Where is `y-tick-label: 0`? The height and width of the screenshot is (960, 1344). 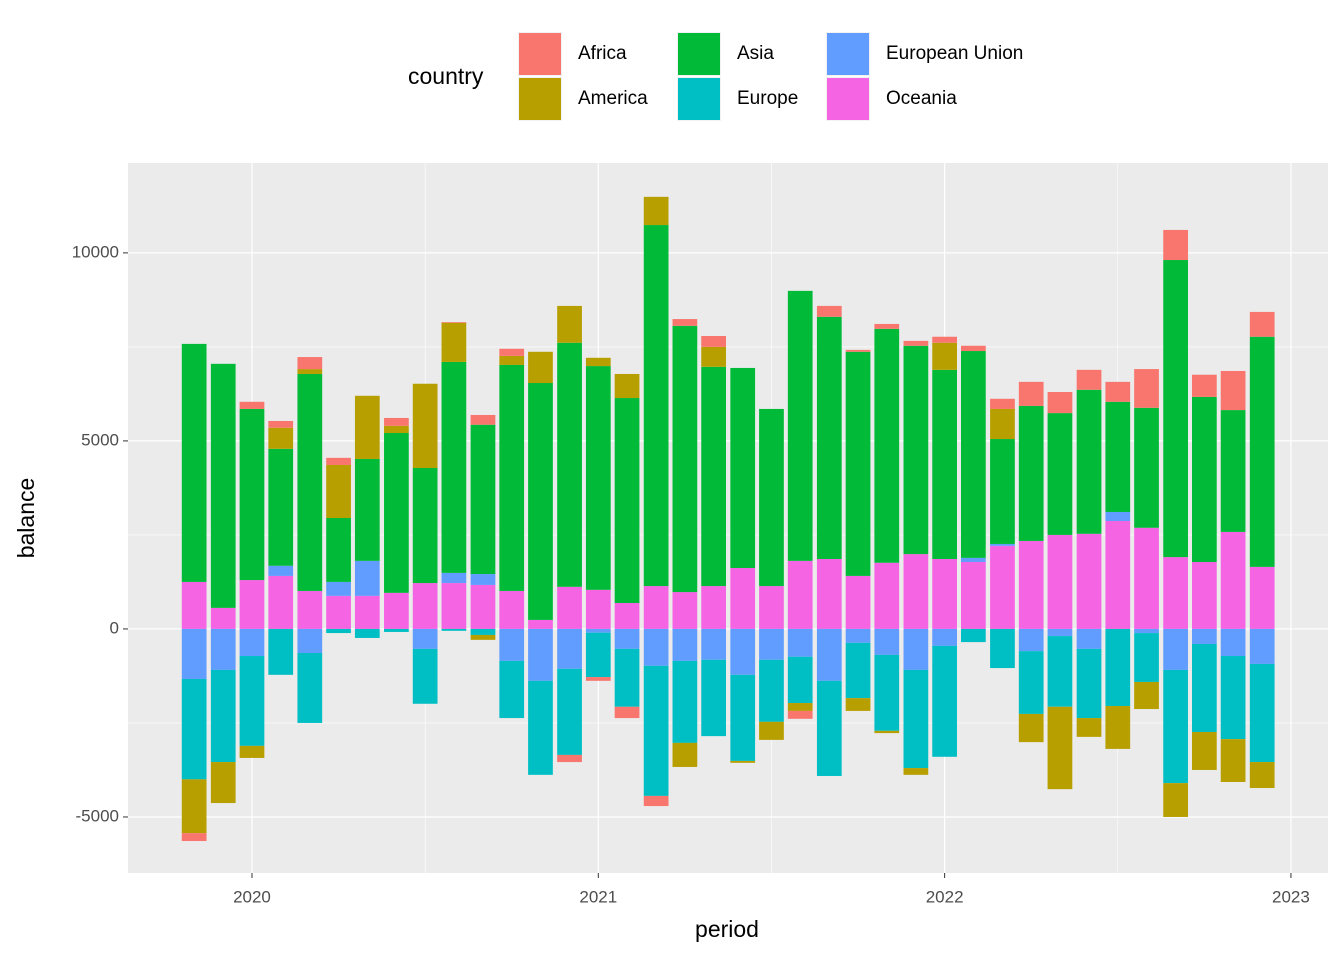
y-tick-label: 0 is located at coordinates (114, 627).